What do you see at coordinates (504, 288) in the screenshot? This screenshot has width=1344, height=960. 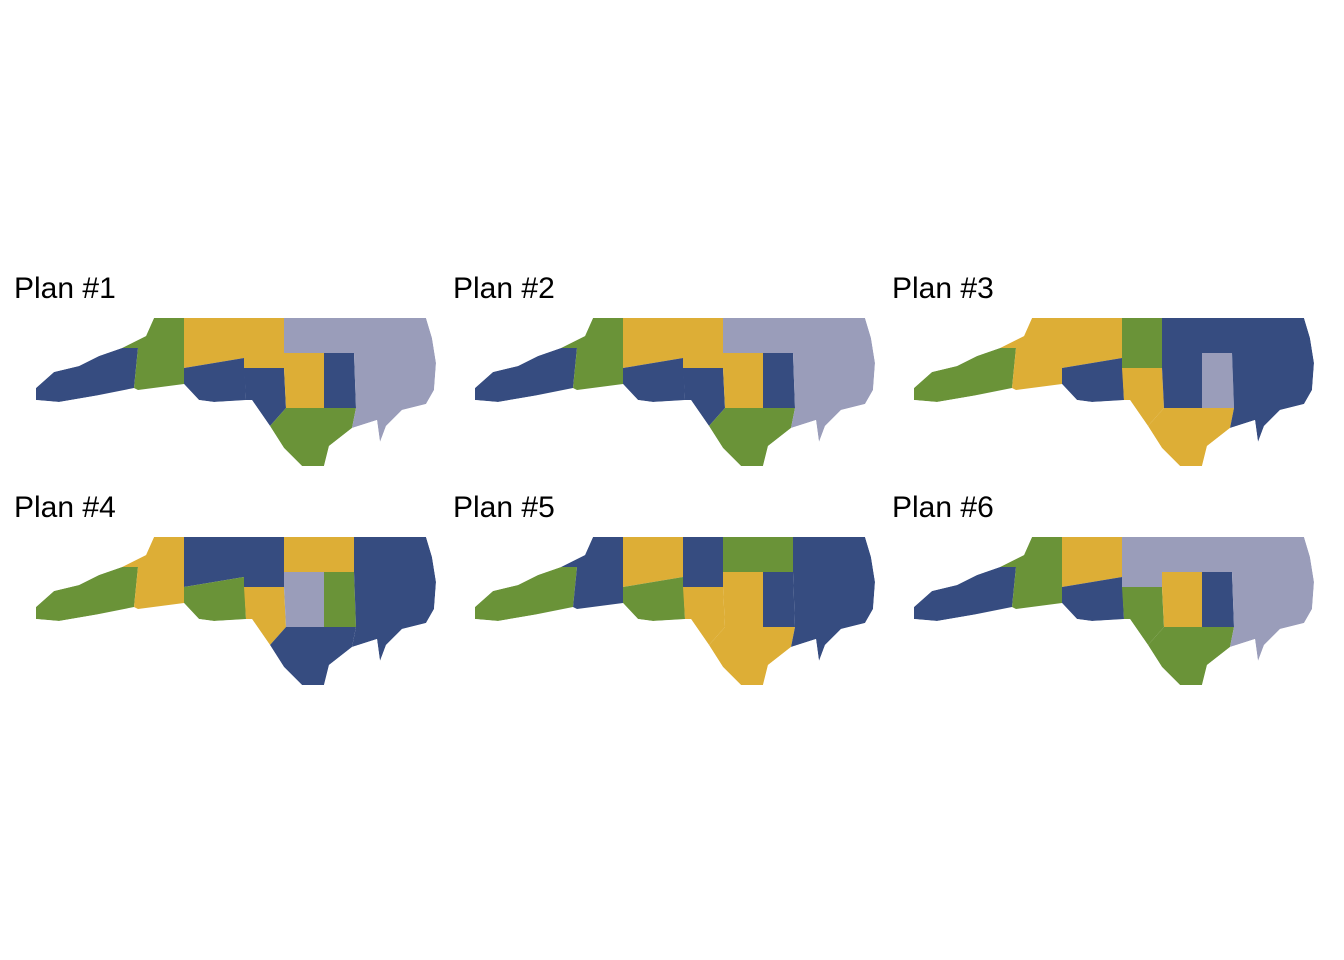 I see `panel-title: Plan #2` at bounding box center [504, 288].